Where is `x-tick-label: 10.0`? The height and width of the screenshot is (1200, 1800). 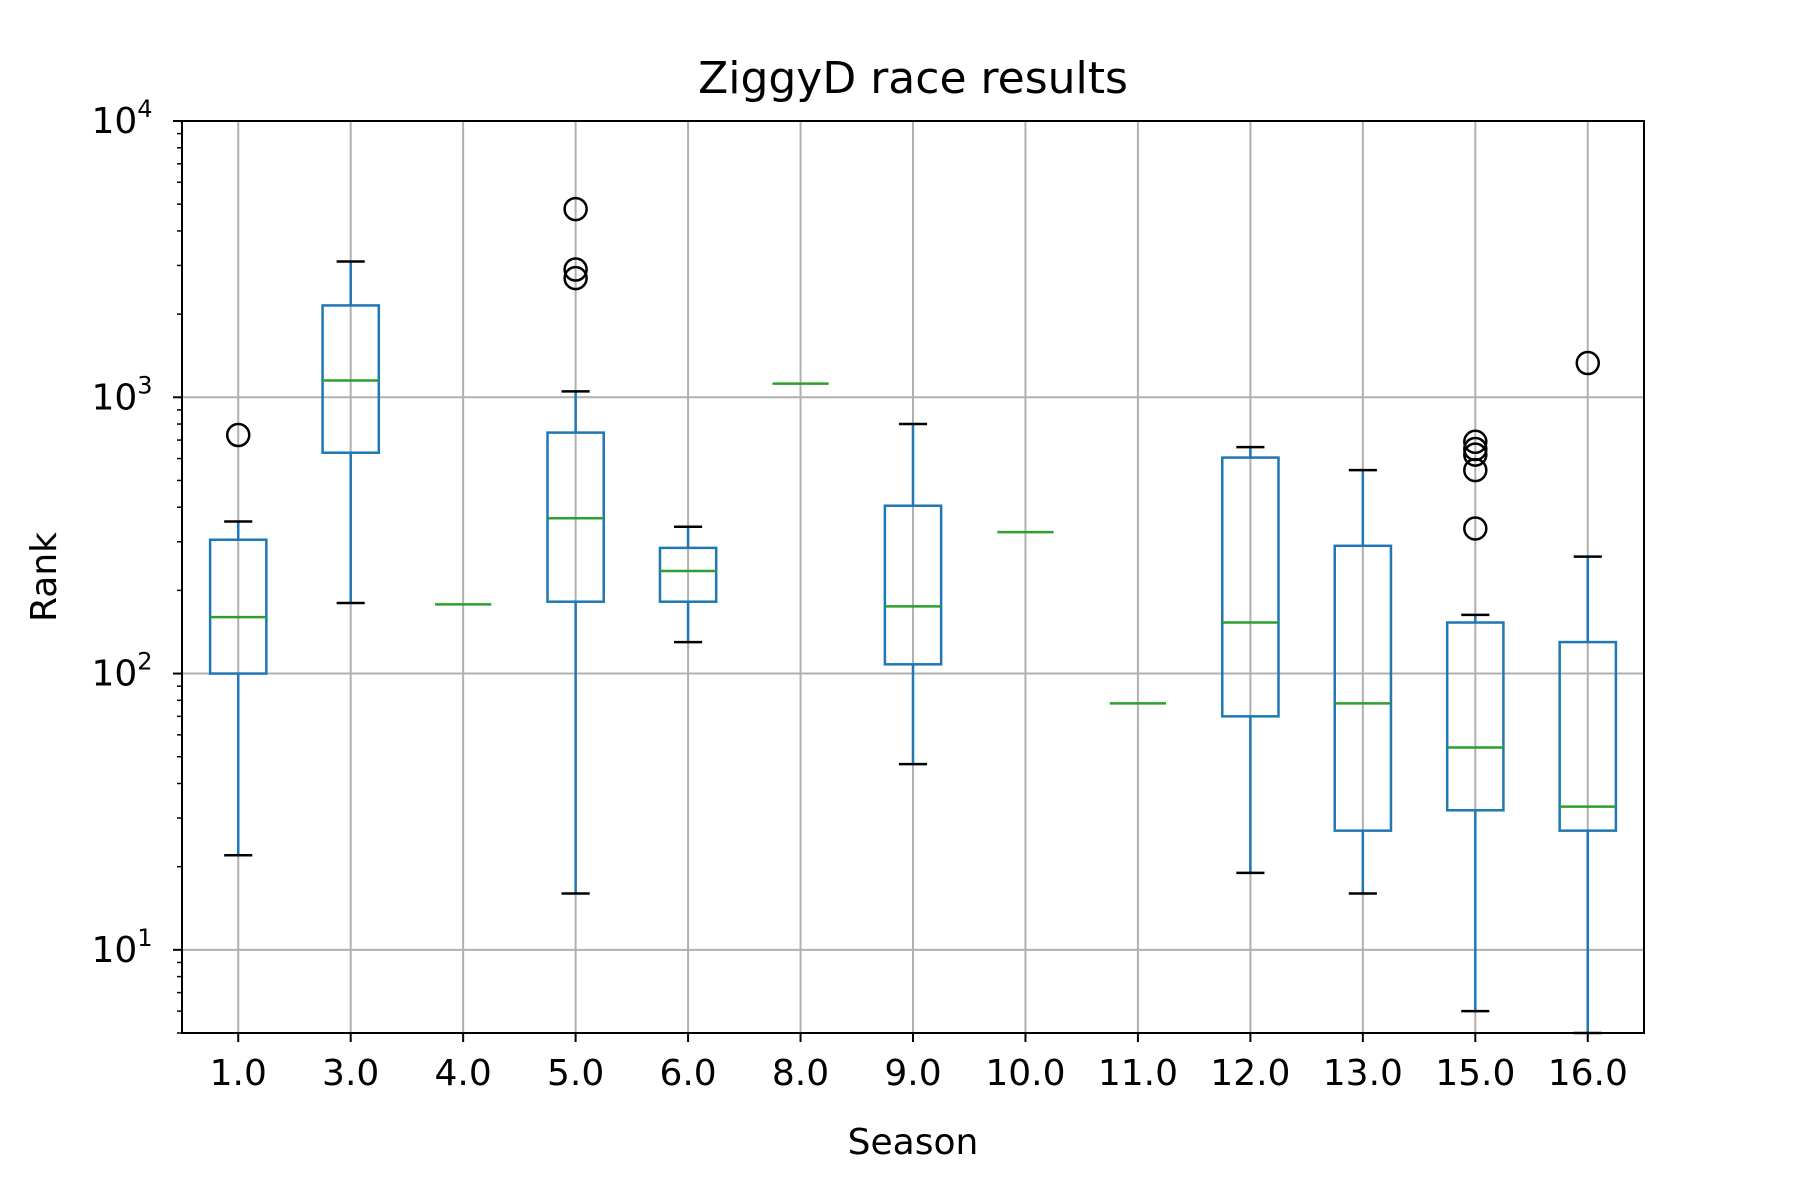
x-tick-label: 10.0 is located at coordinates (1025, 1073).